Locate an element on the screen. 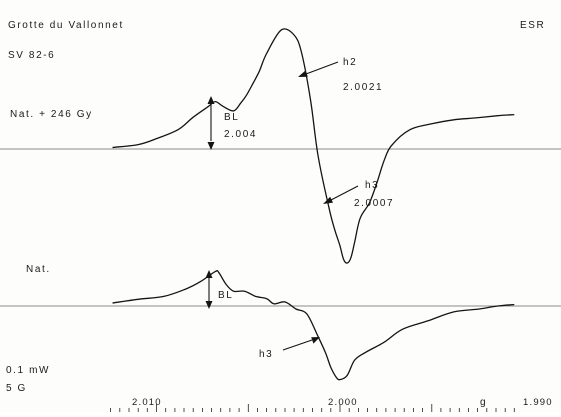  annotation-bl-bottom: BL is located at coordinates (225, 295).